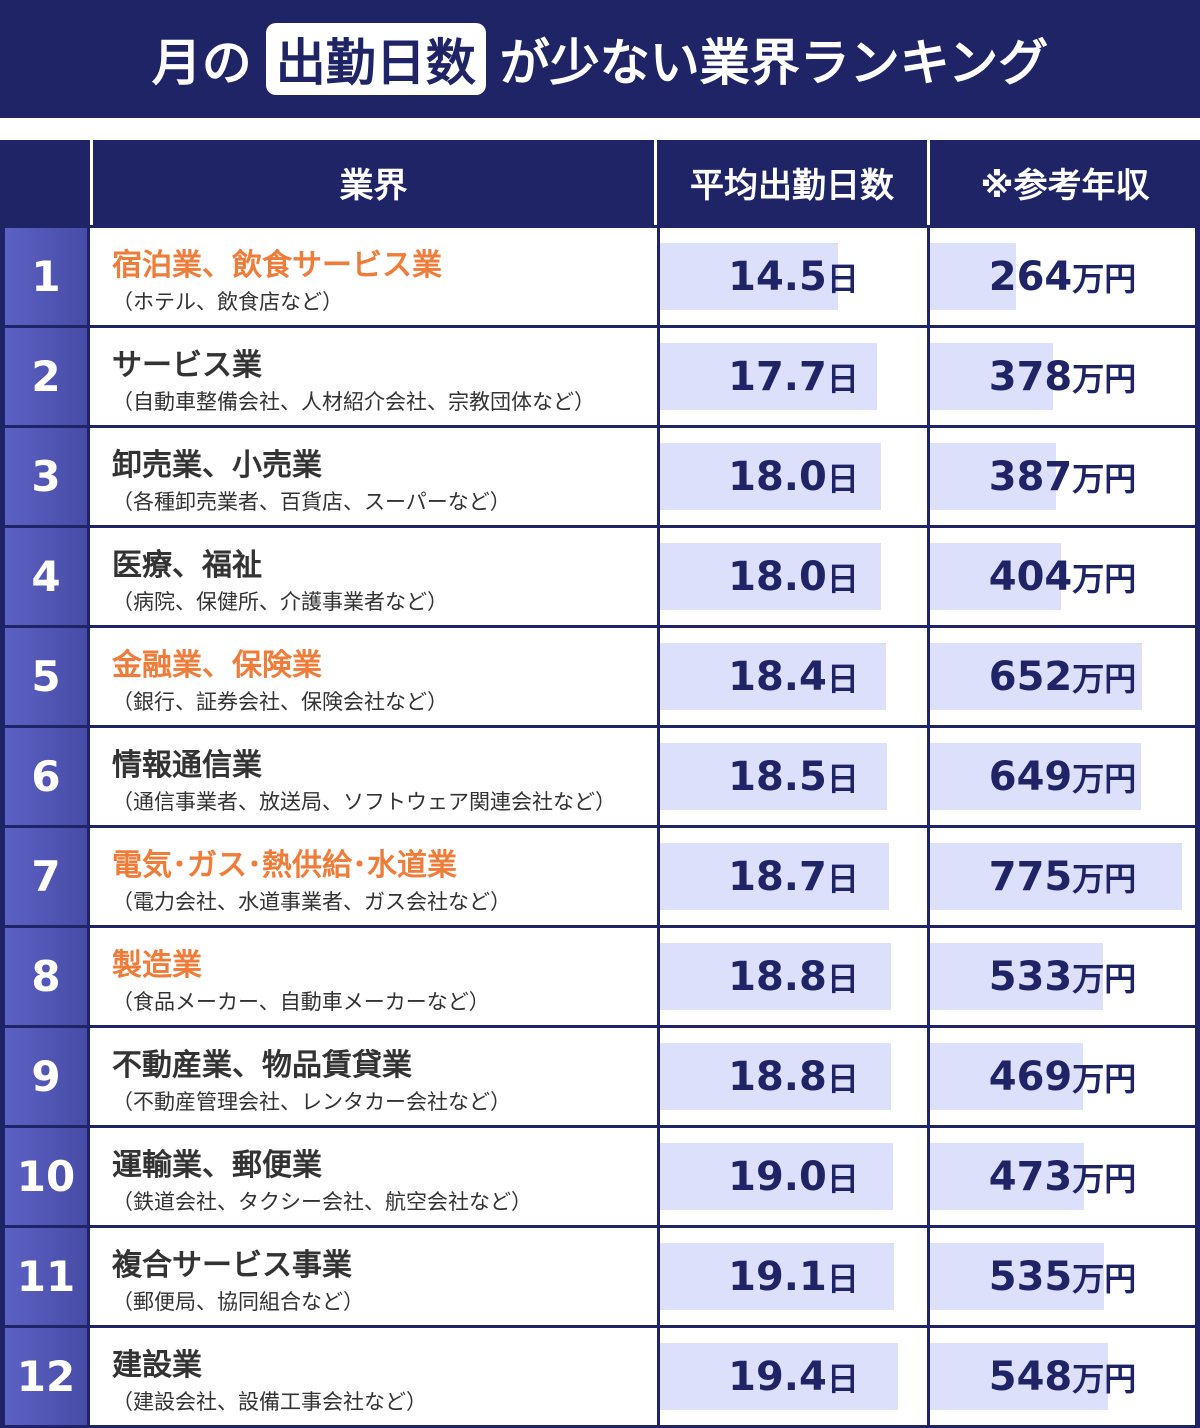  What do you see at coordinates (777, 1176) in the screenshot?
I see `days-number: 19.0` at bounding box center [777, 1176].